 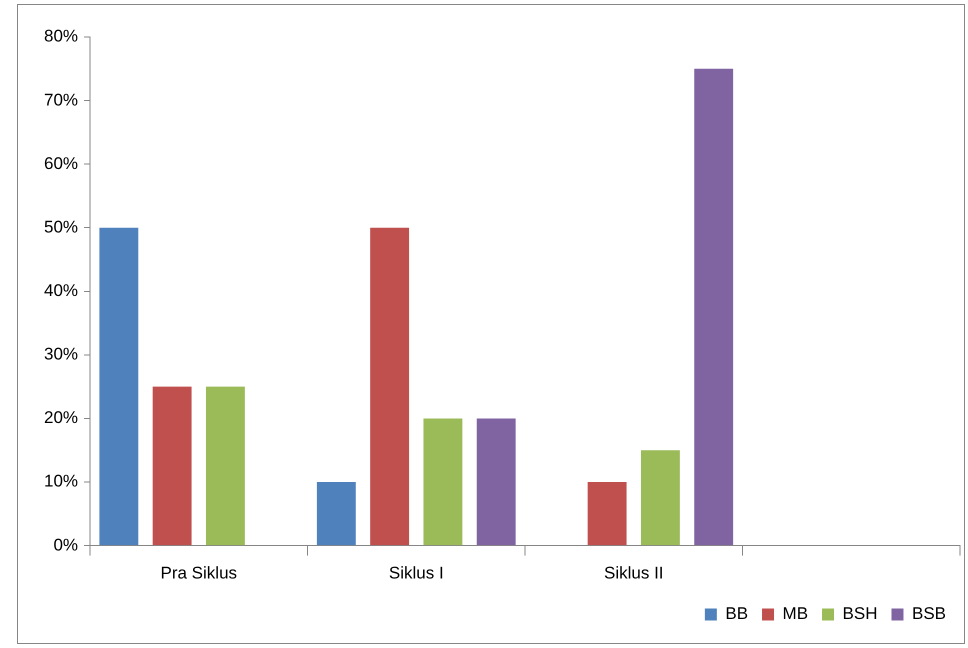 What do you see at coordinates (61, 100) in the screenshot?
I see `y-tick-label: 70%` at bounding box center [61, 100].